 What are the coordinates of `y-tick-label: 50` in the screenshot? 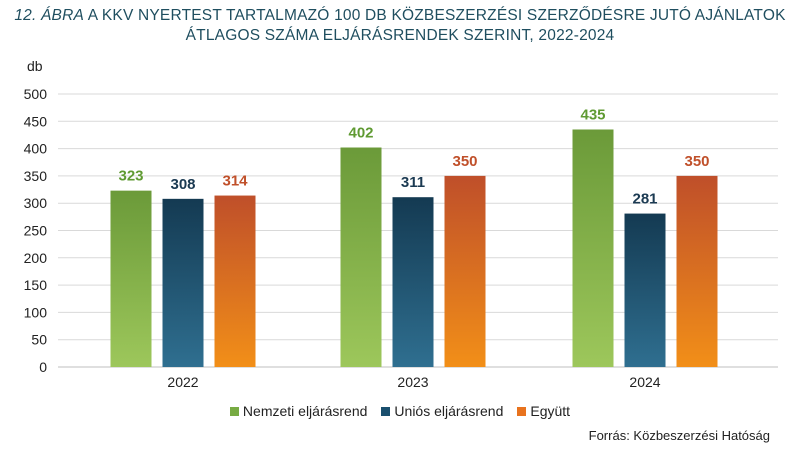 It's located at (39, 340).